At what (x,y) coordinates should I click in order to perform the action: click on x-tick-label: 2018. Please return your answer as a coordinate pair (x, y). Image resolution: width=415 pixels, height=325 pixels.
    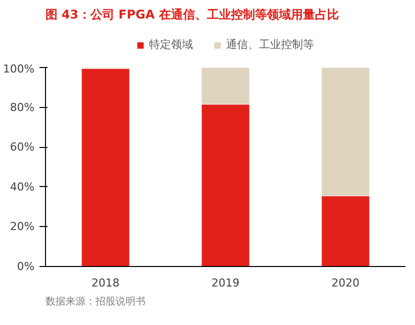
    Looking at the image, I should click on (106, 283).